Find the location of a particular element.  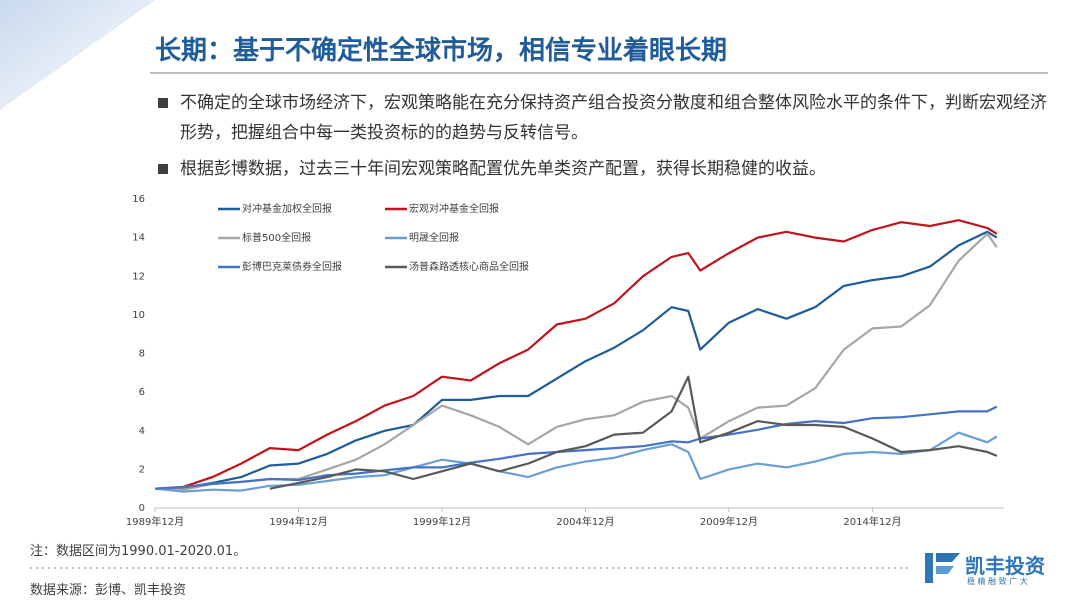

legend-label: 宏观对冲基金全回报 is located at coordinates (454, 208).